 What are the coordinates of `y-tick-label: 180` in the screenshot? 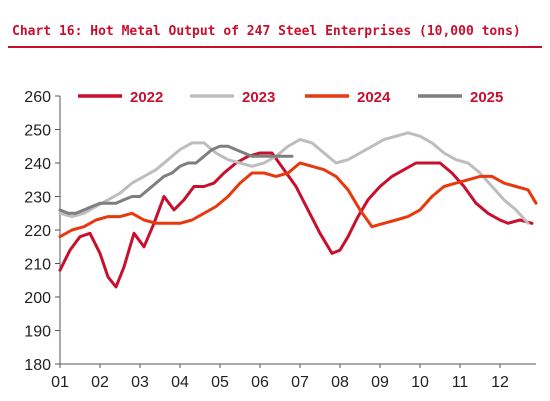 It's located at (37, 365).